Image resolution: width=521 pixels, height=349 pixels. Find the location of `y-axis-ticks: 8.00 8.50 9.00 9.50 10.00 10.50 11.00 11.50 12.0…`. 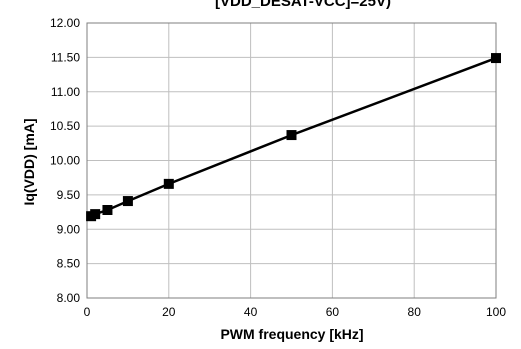

y-axis-ticks: 8.00 8.50 9.00 9.50 10.00 10.50 11.00 11.50 12.0… is located at coordinates (65, 160).